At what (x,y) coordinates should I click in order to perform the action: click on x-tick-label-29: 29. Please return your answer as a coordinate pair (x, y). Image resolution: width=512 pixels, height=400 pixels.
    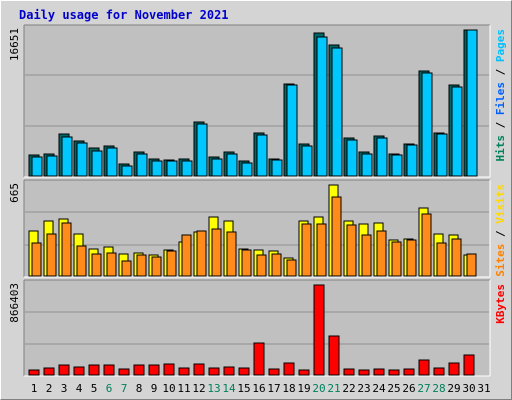
    Looking at the image, I should click on (453, 388).